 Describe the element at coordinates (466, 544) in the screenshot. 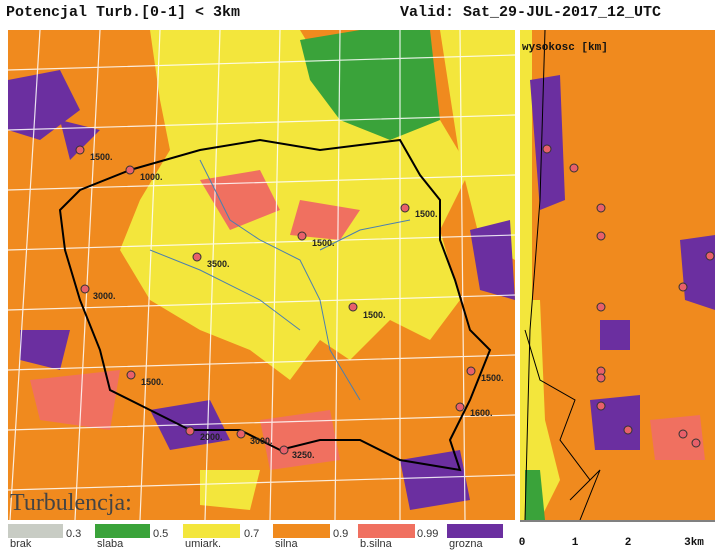

I see `legend-label: grozna` at that location.